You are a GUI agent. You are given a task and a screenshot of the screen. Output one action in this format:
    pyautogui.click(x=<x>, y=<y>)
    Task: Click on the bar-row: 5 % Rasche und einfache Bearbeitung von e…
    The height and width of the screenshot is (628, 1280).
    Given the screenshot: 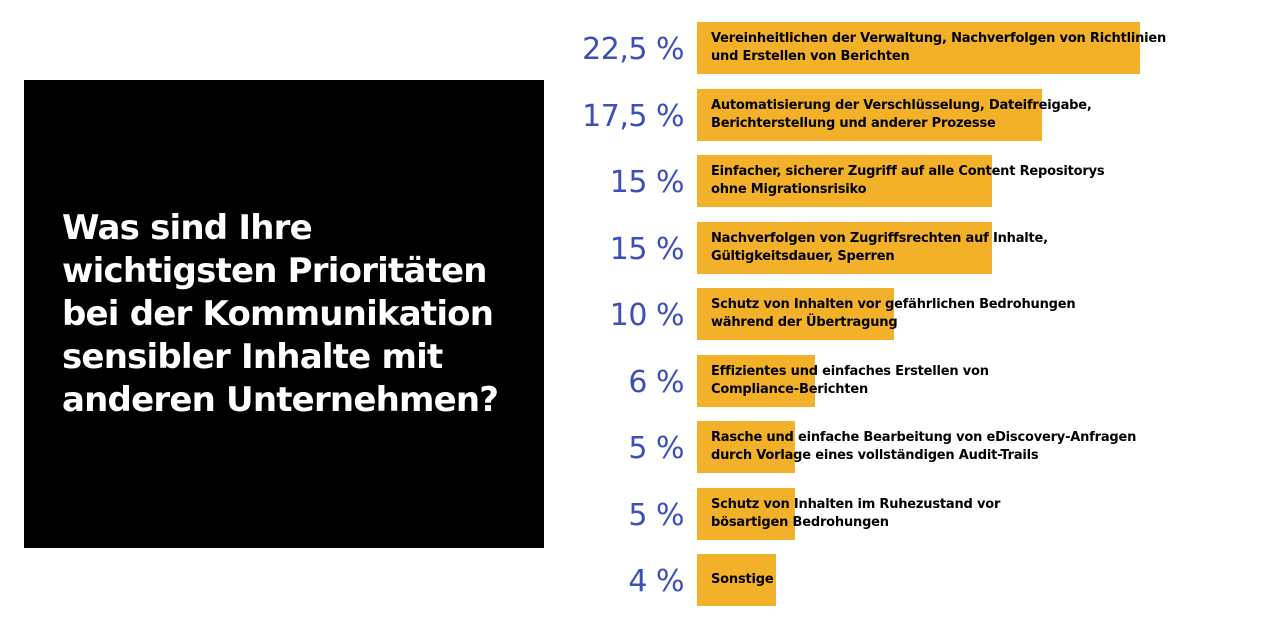 What is the action you would take?
    pyautogui.click(x=910, y=447)
    